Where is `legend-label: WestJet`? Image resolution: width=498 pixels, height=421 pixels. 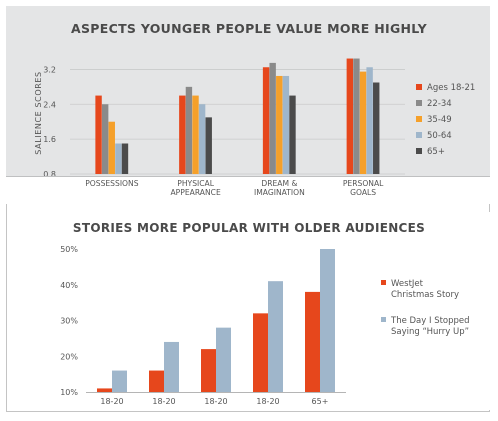
legend-label: WestJet is located at coordinates (407, 284).